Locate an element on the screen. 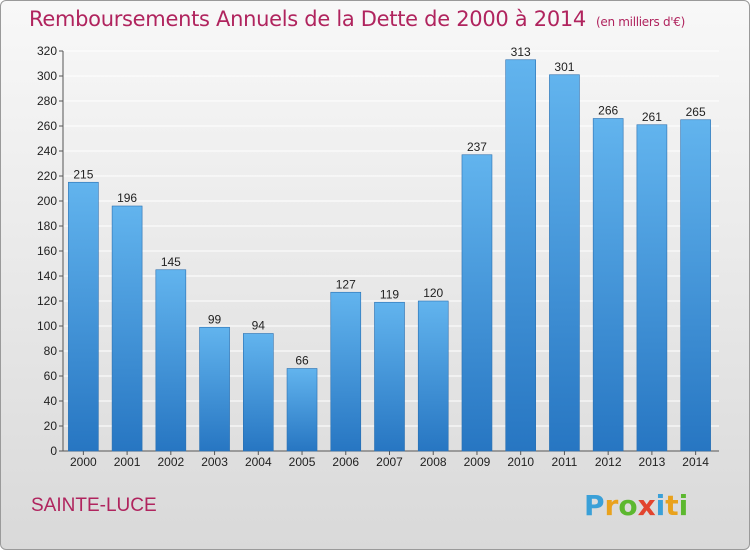 This screenshot has height=550, width=750. x-tick-label: 2011 is located at coordinates (565, 462).